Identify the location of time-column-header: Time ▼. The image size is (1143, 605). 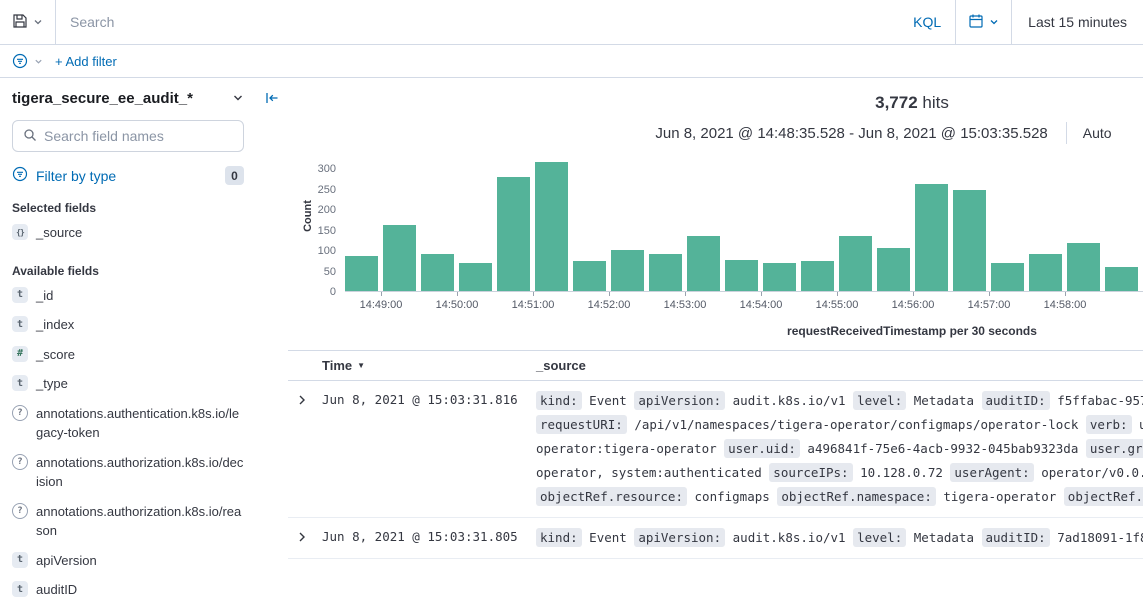
(429, 365).